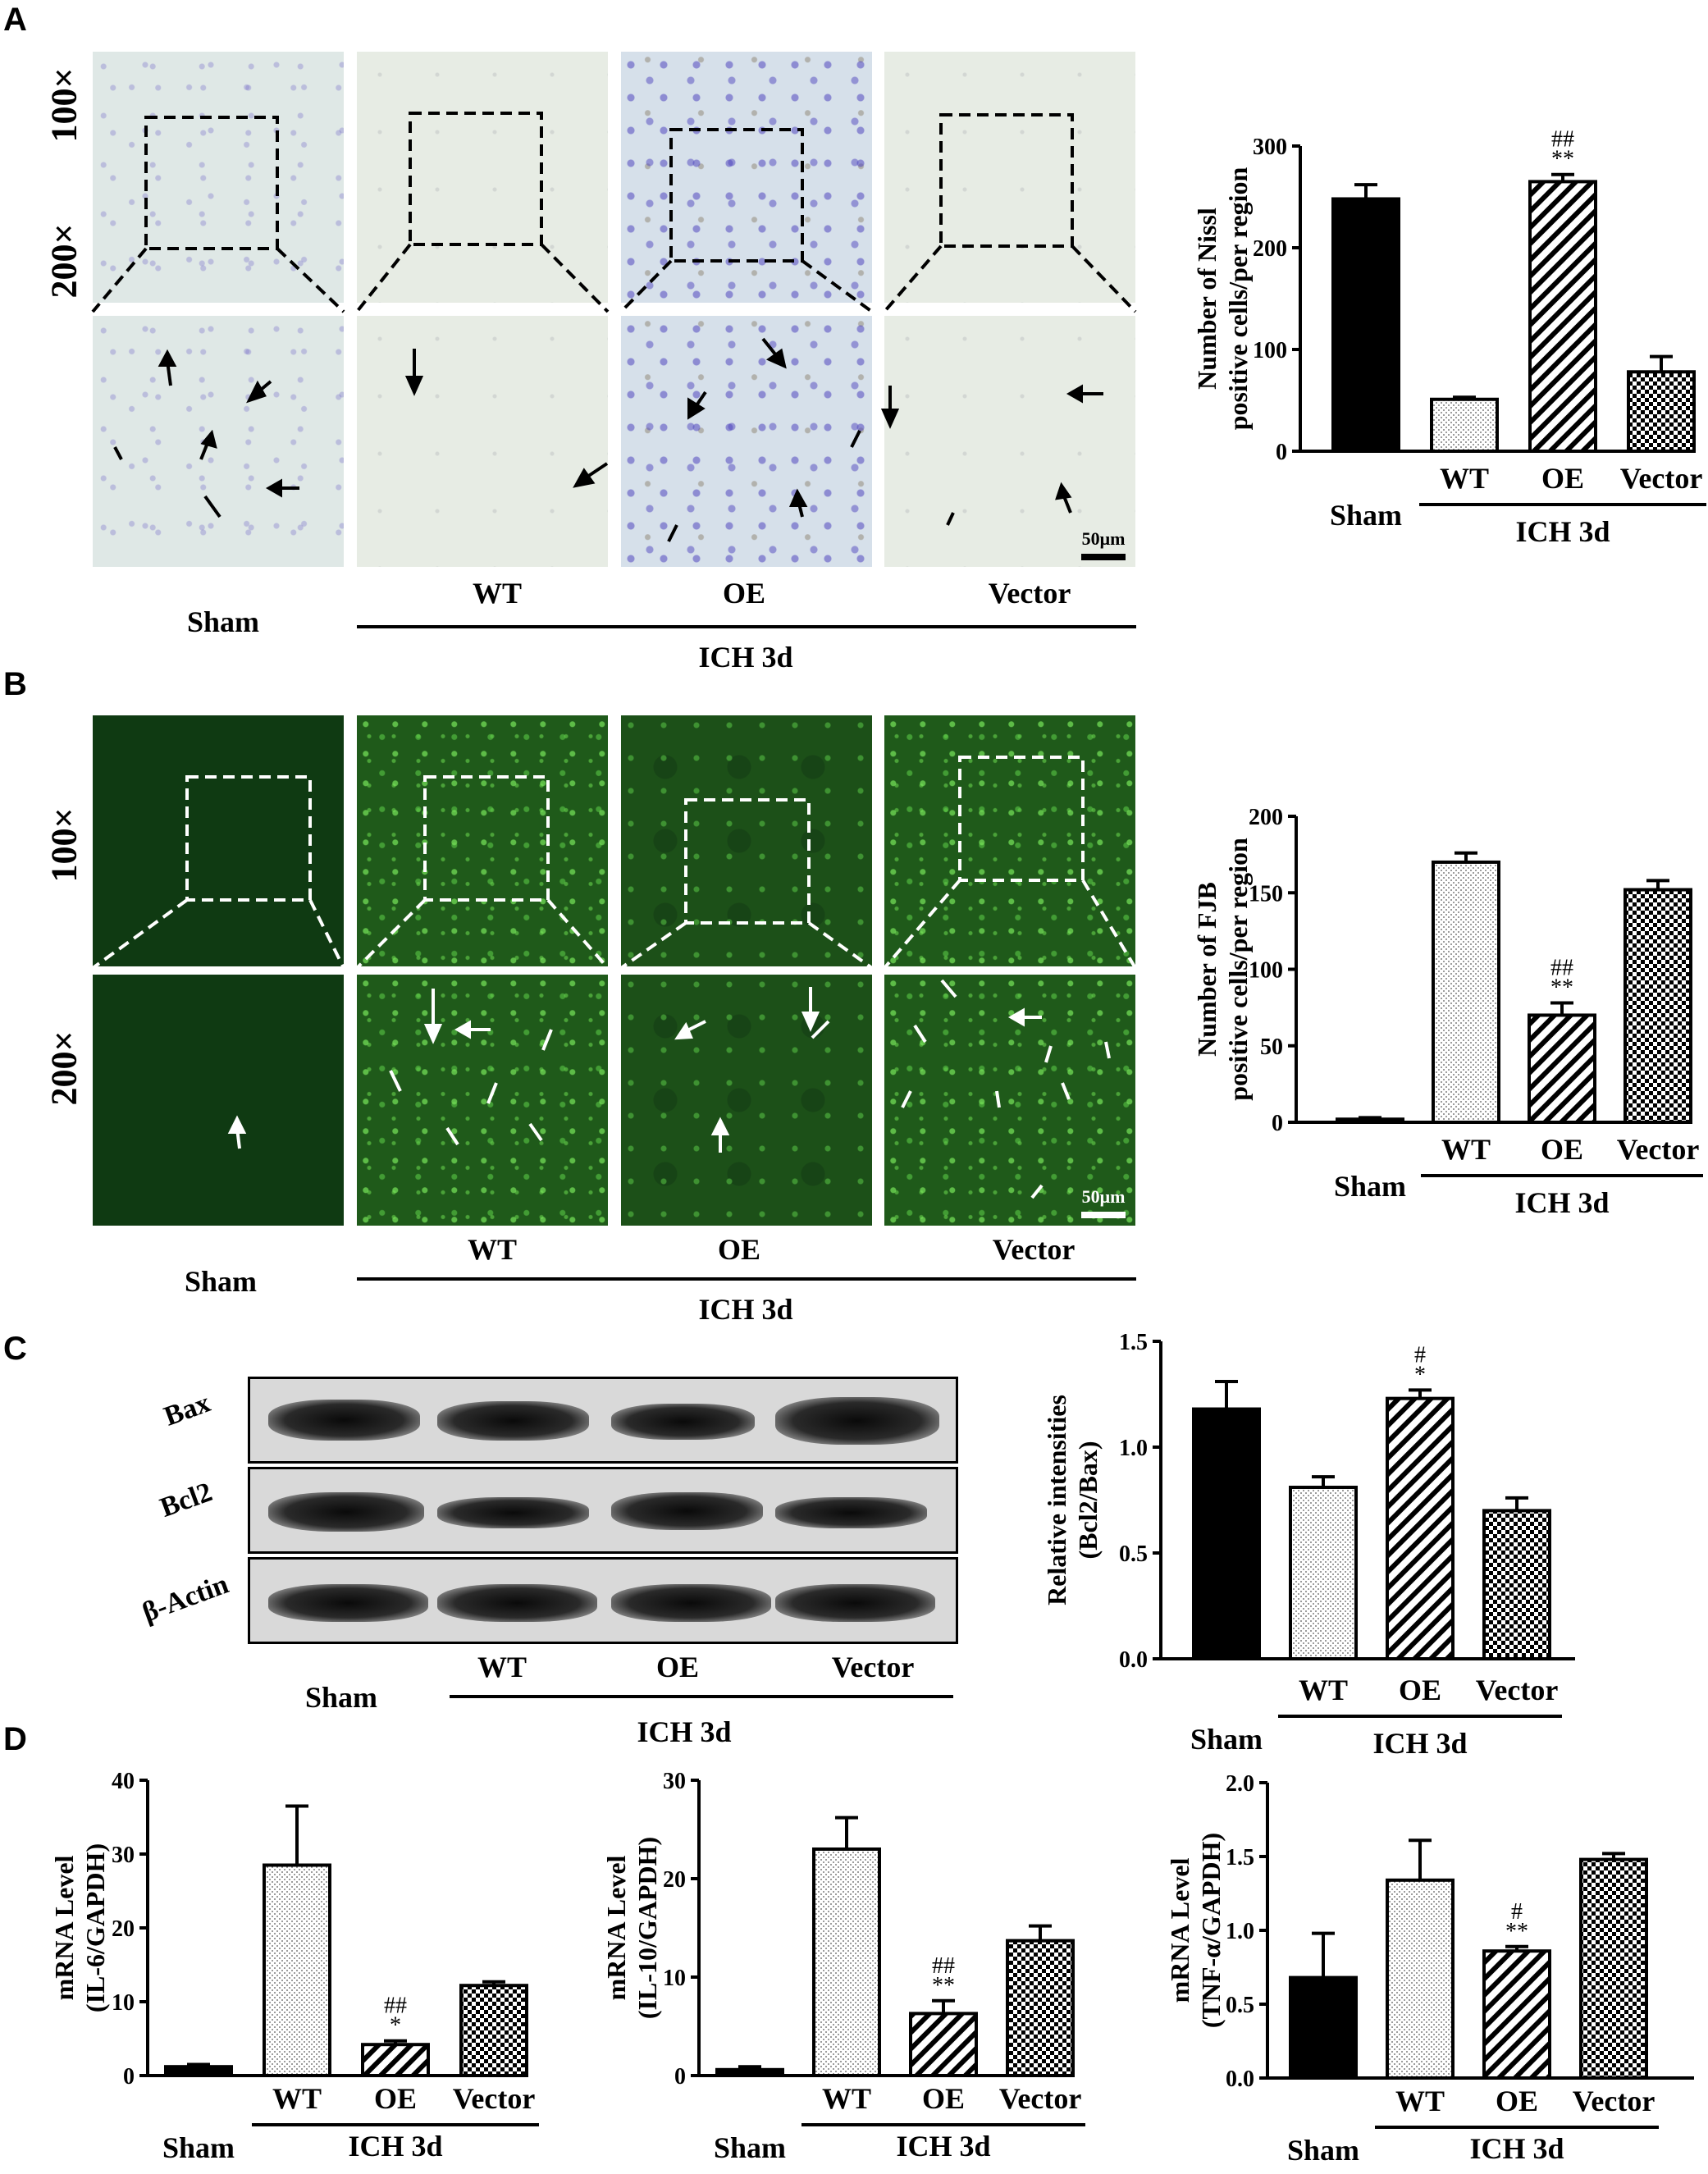 The width and height of the screenshot is (1708, 2174). What do you see at coordinates (1266, 894) in the screenshot?
I see `y-tick-label: 150` at bounding box center [1266, 894].